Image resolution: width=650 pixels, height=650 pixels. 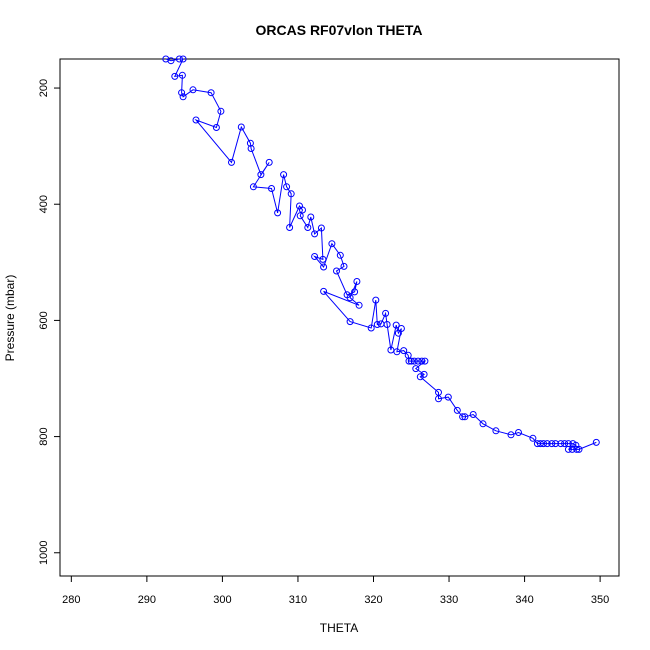 I want to click on x-tick-label: 280, so click(x=71, y=600).